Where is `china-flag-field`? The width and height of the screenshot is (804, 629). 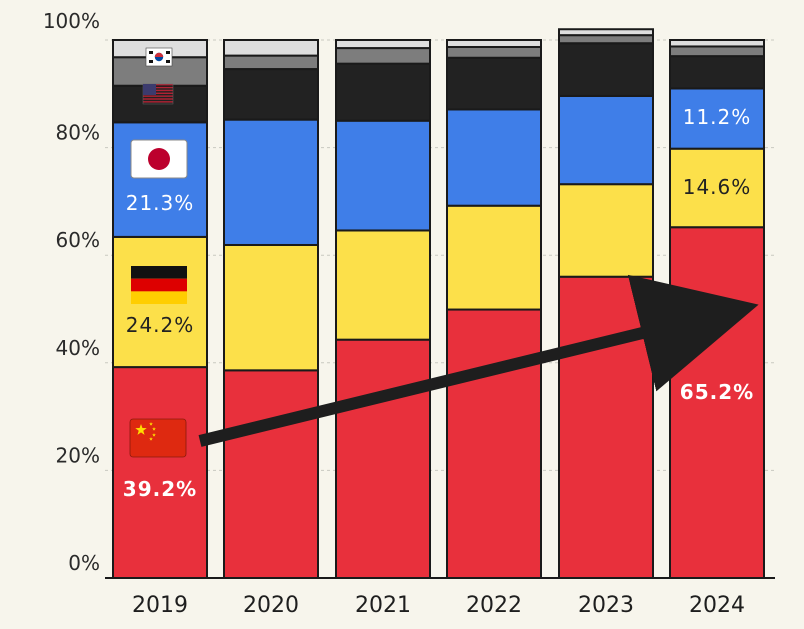 china-flag-field is located at coordinates (158, 438).